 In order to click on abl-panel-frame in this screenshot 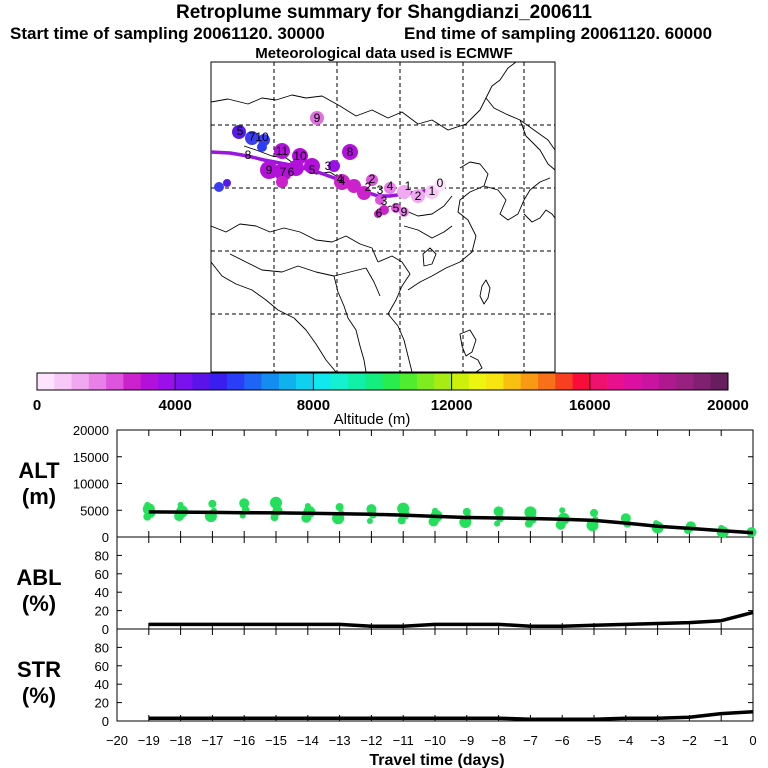, I will do `click(435, 583)`.